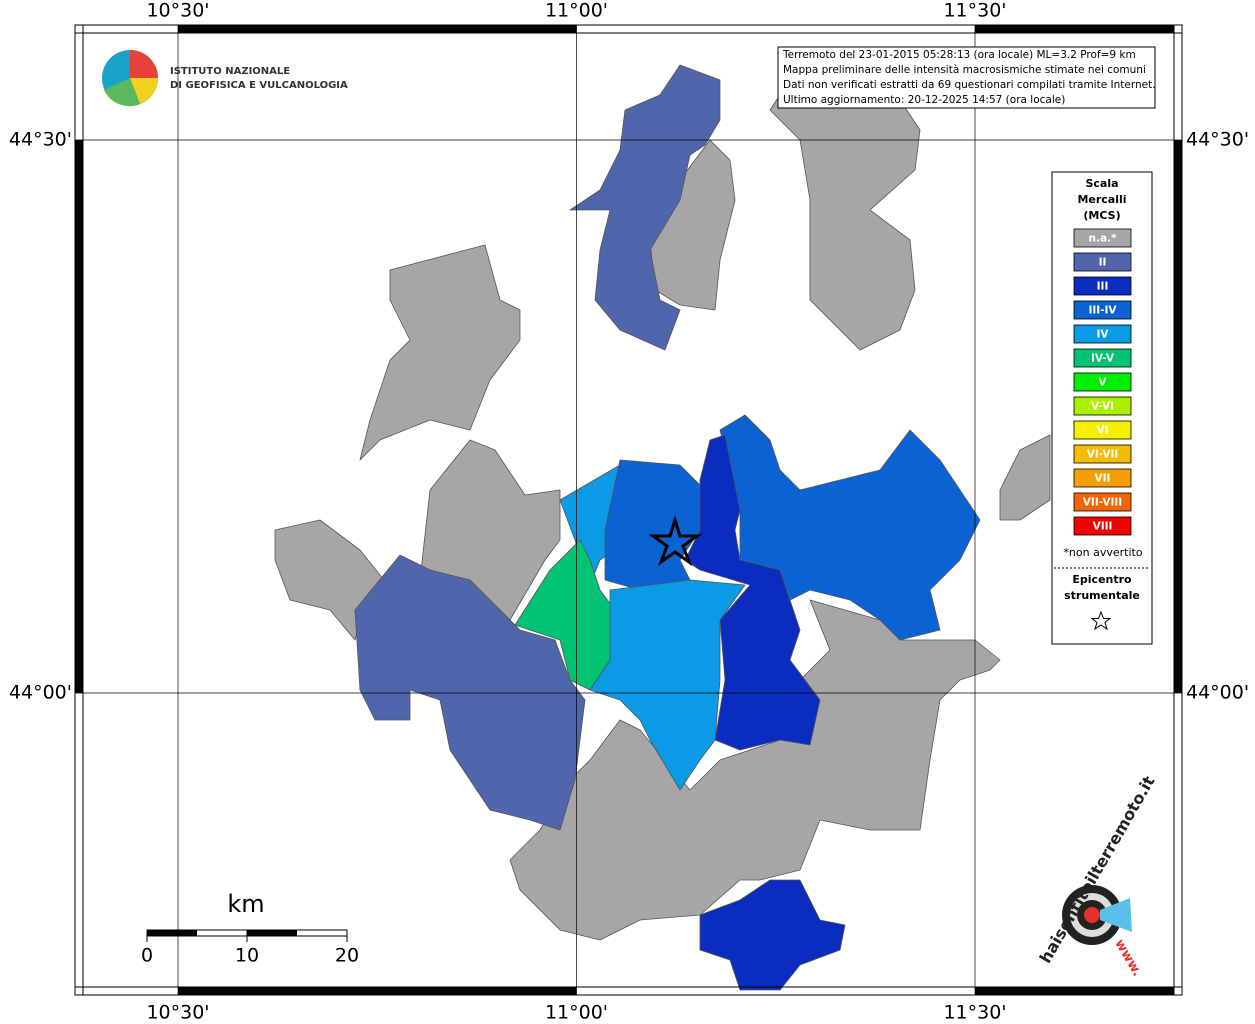 The height and width of the screenshot is (1024, 1255). I want to click on legend-epicenter: strumentale, so click(1102, 595).